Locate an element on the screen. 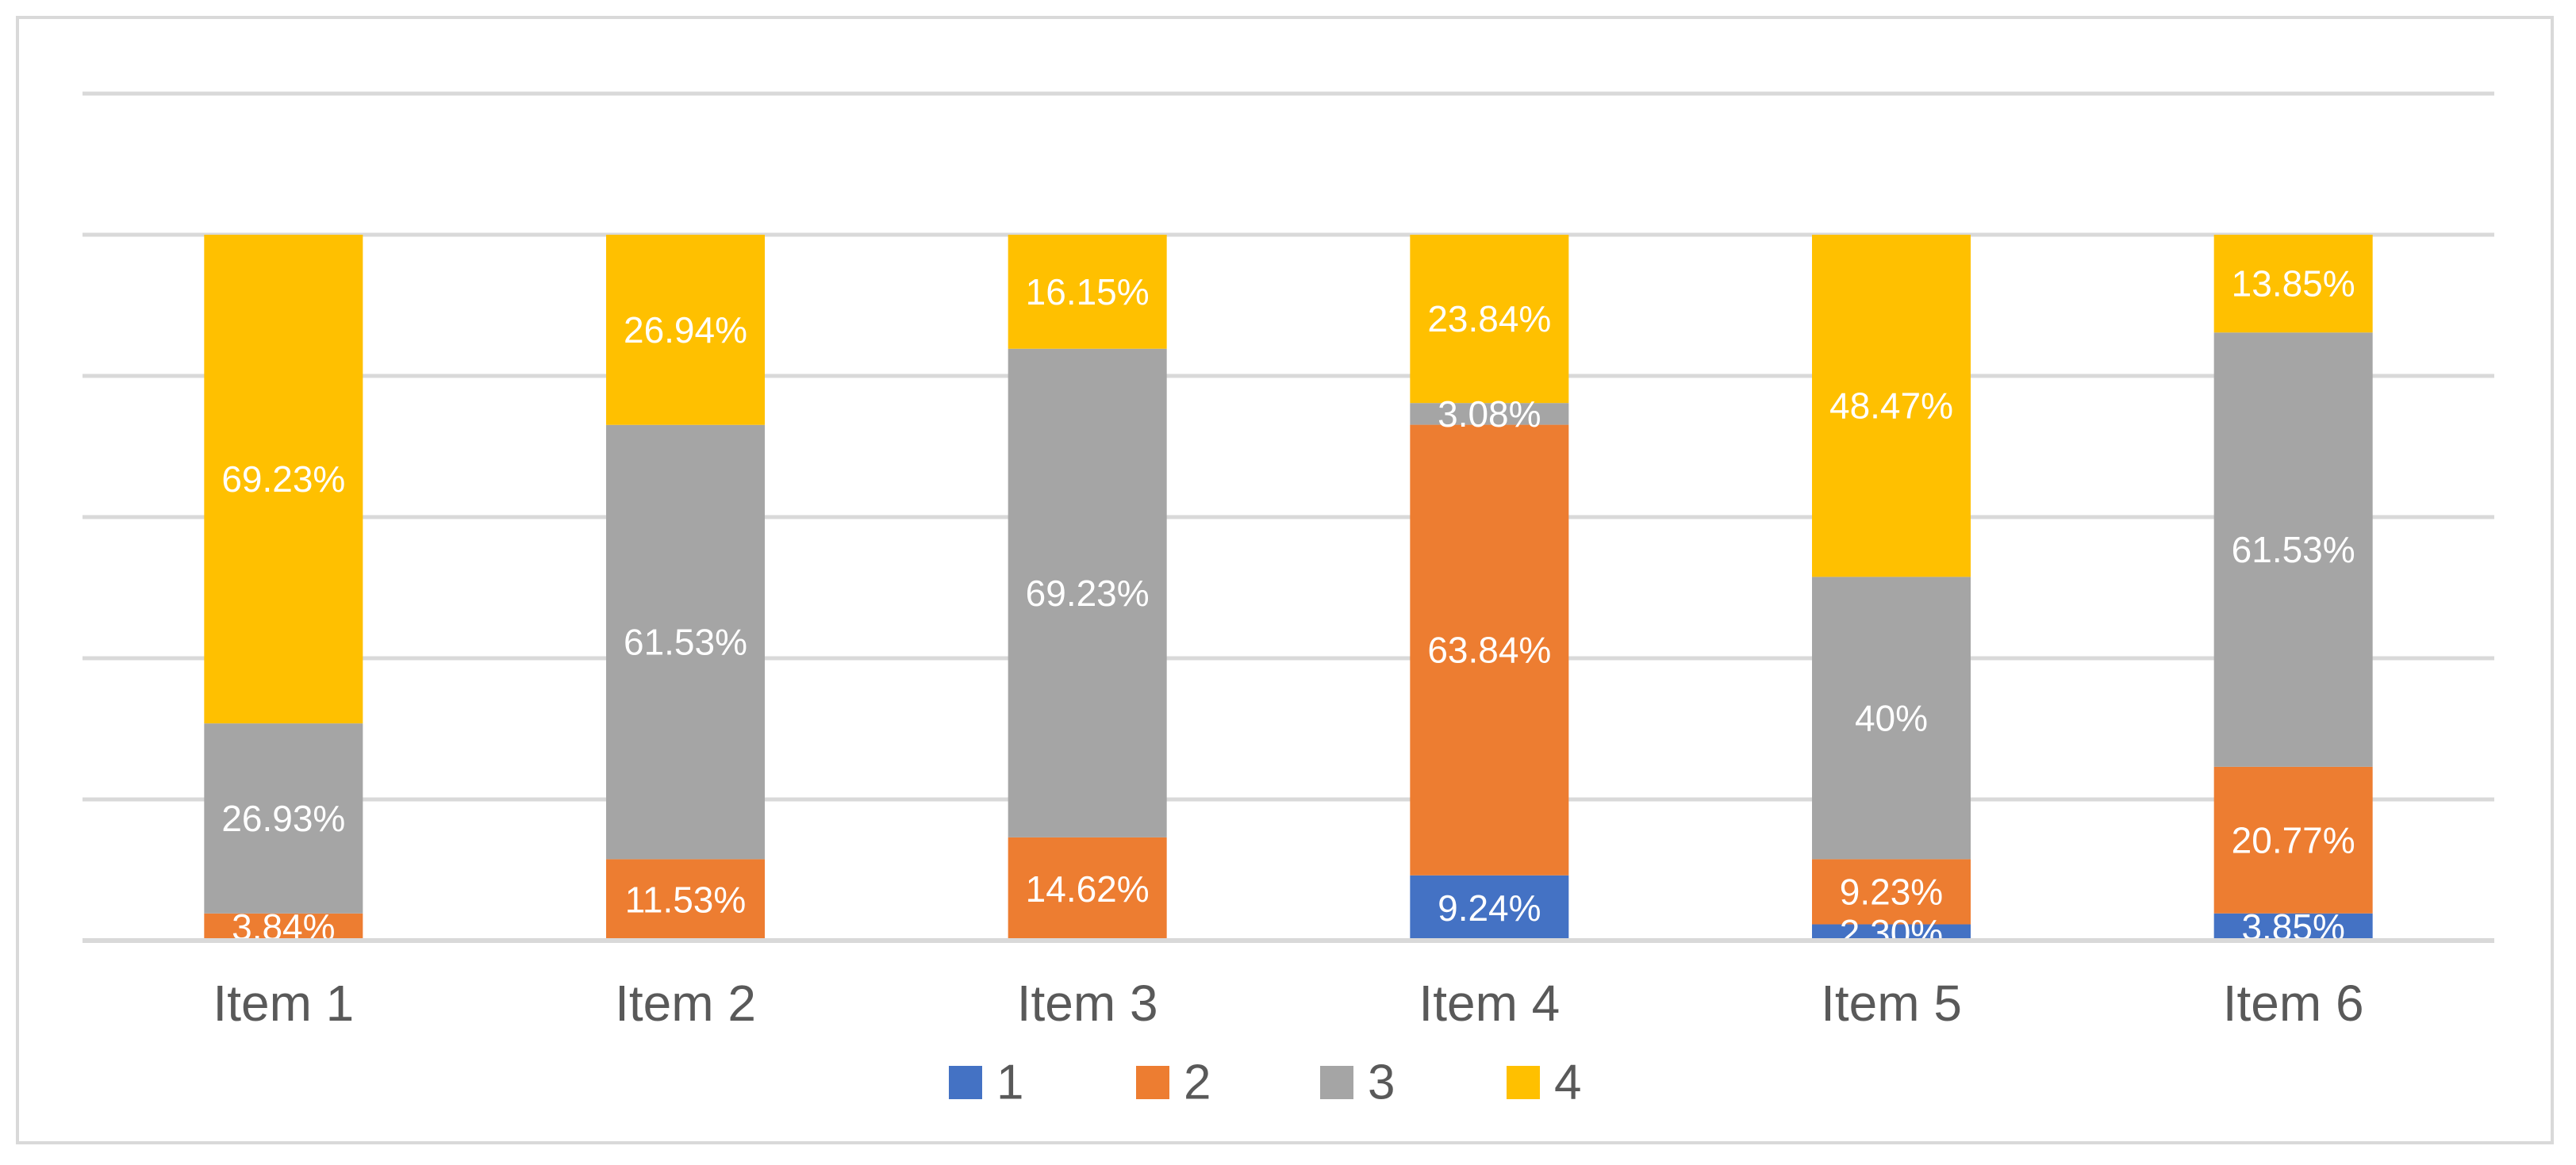  x-tick-label: Item 4 is located at coordinates (1489, 1003).